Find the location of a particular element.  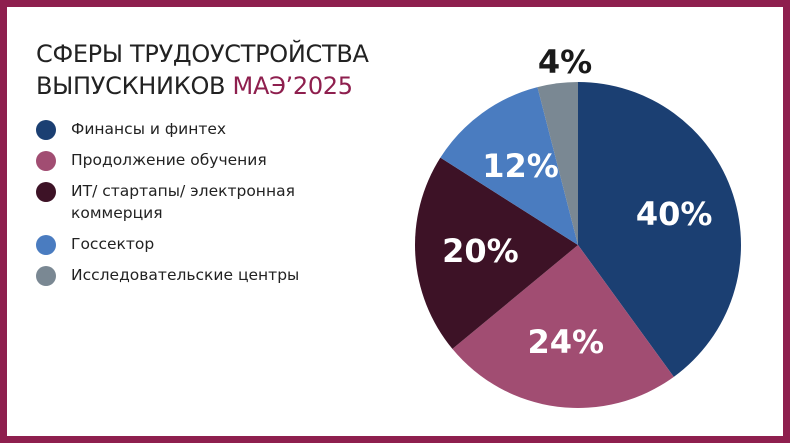

legend-item: Финансы и финтех is located at coordinates (188, 129).